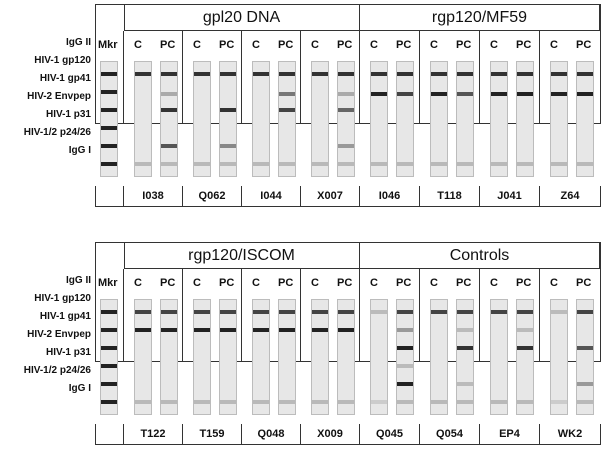 Image resolution: width=603 pixels, height=450 pixels. I want to click on sample-id: I044, so click(271, 196).